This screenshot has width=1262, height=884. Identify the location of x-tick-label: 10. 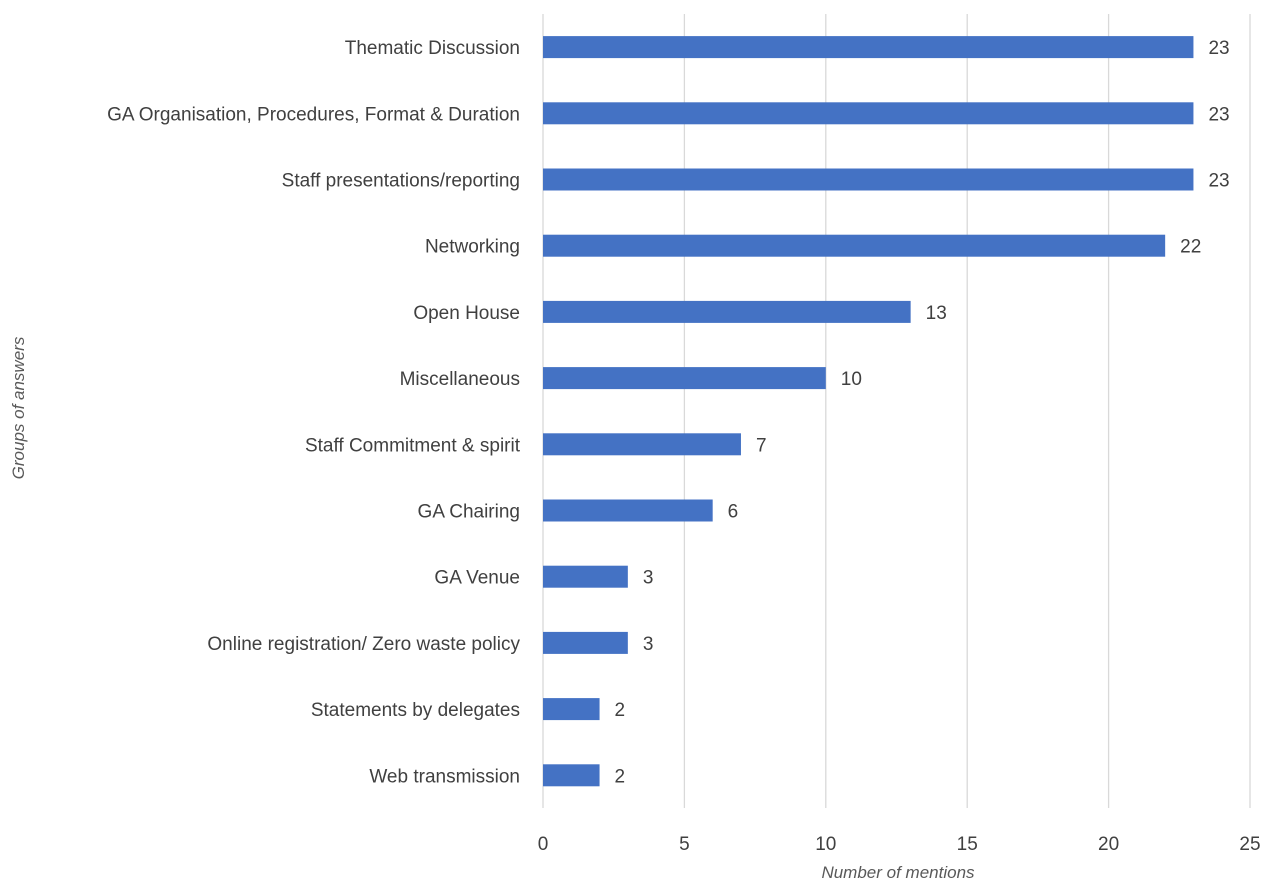
(825, 844).